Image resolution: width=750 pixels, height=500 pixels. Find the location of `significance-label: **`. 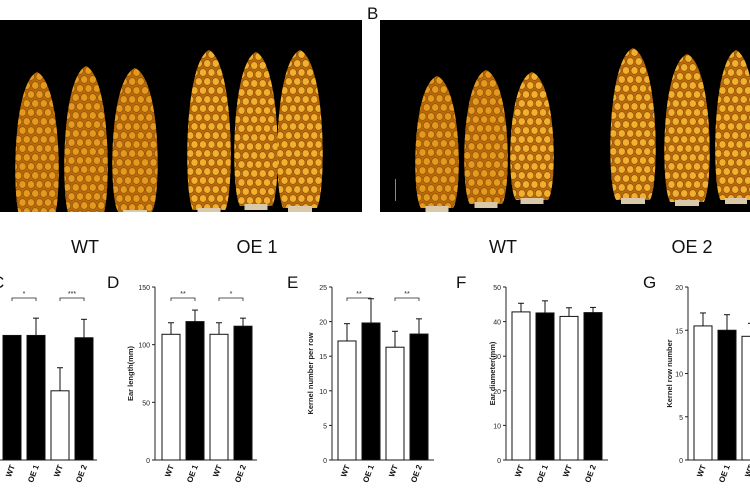

significance-label: ** is located at coordinates (407, 294).